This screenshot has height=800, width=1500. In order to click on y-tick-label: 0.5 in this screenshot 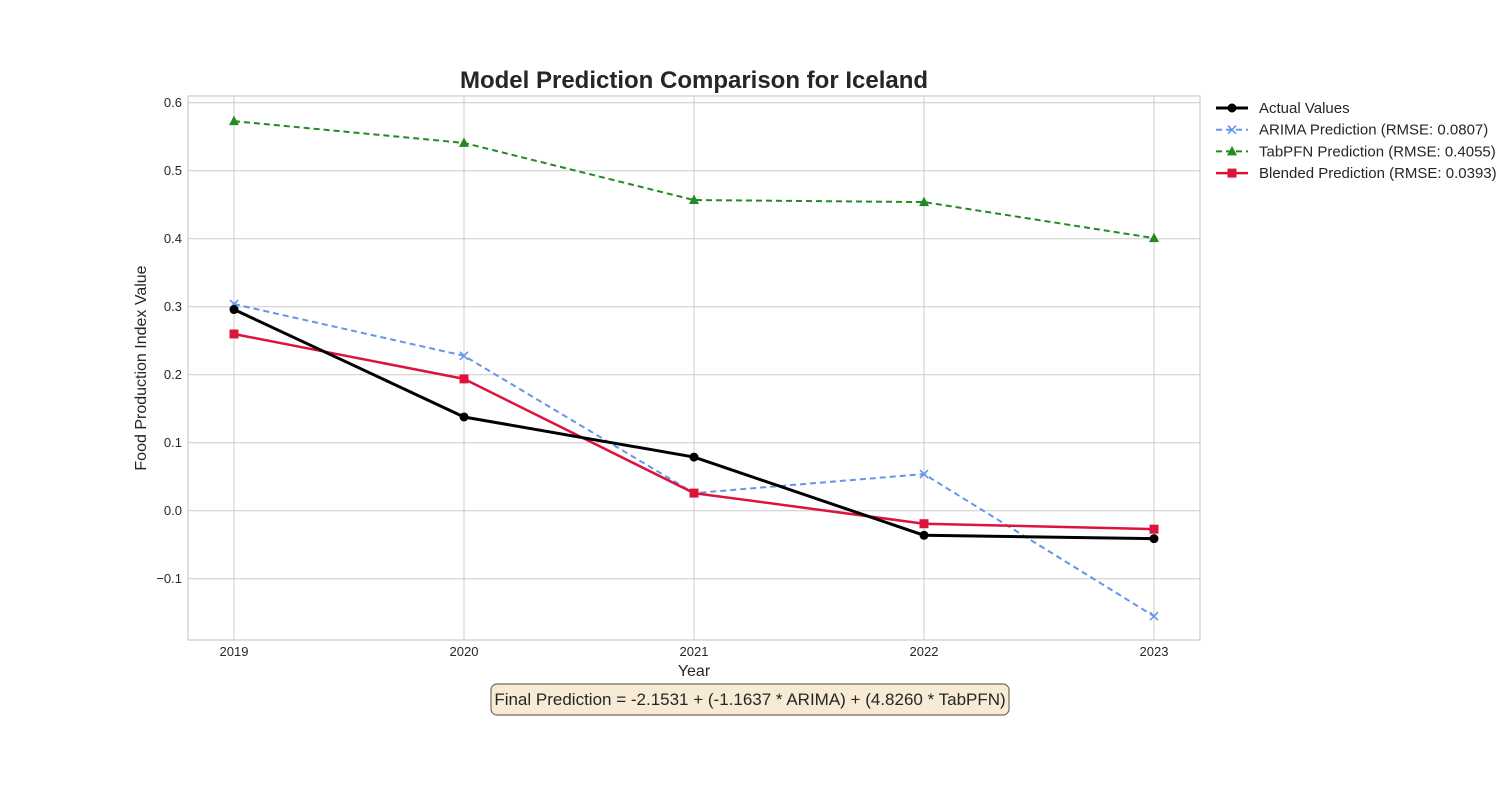, I will do `click(173, 170)`.